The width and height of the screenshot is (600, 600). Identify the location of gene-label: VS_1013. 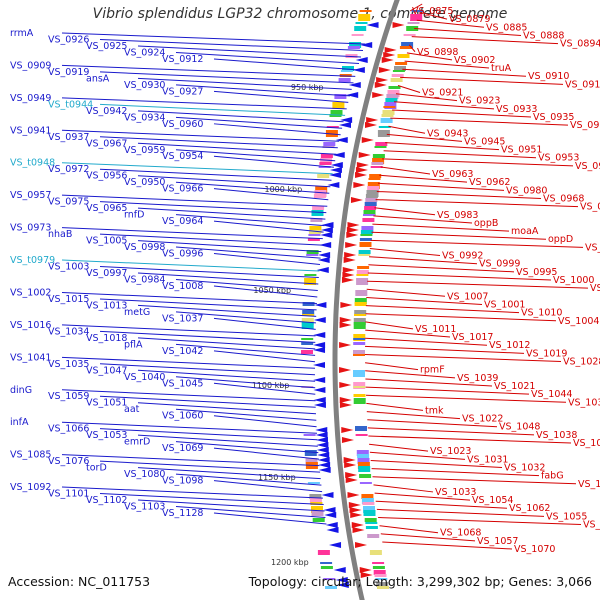
(106, 305).